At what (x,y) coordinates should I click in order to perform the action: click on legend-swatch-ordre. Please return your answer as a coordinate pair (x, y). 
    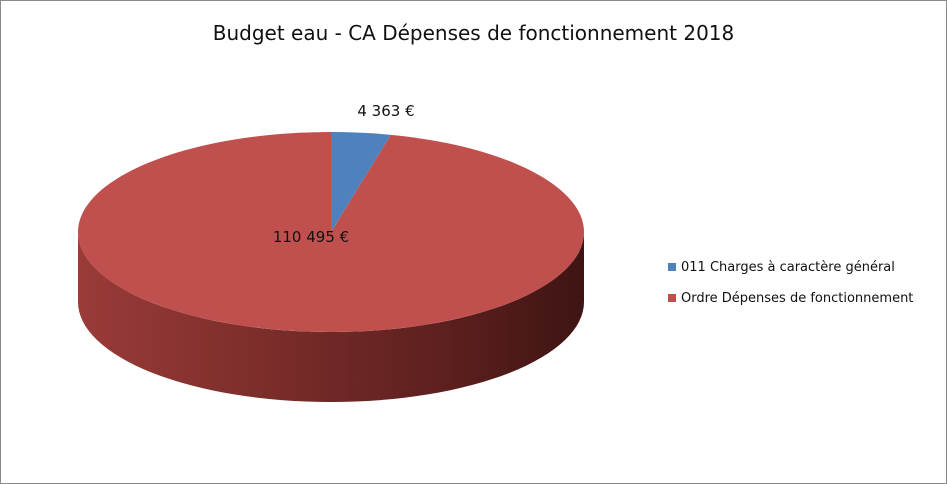
    Looking at the image, I should click on (672, 298).